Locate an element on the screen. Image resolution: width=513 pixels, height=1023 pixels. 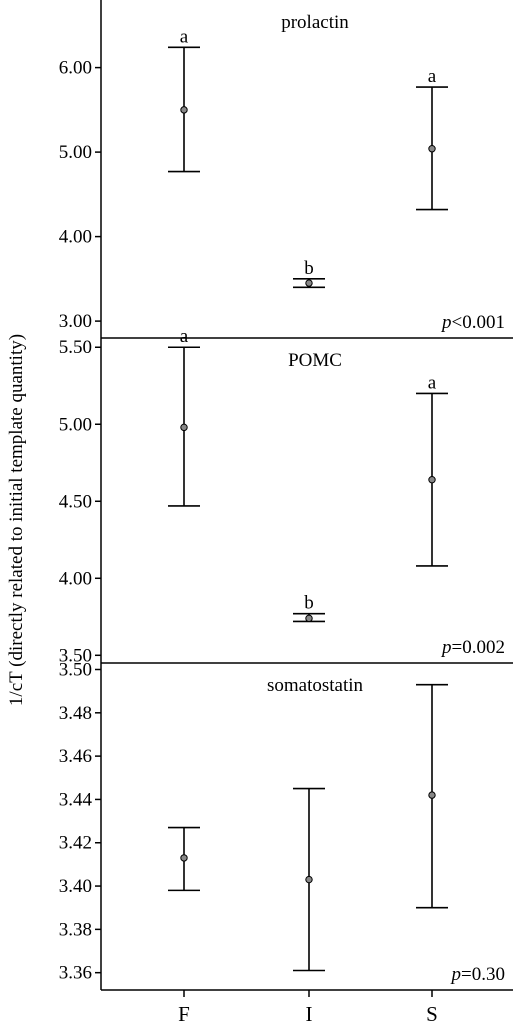
y-tick-label: 3.44 is located at coordinates (76, 799).